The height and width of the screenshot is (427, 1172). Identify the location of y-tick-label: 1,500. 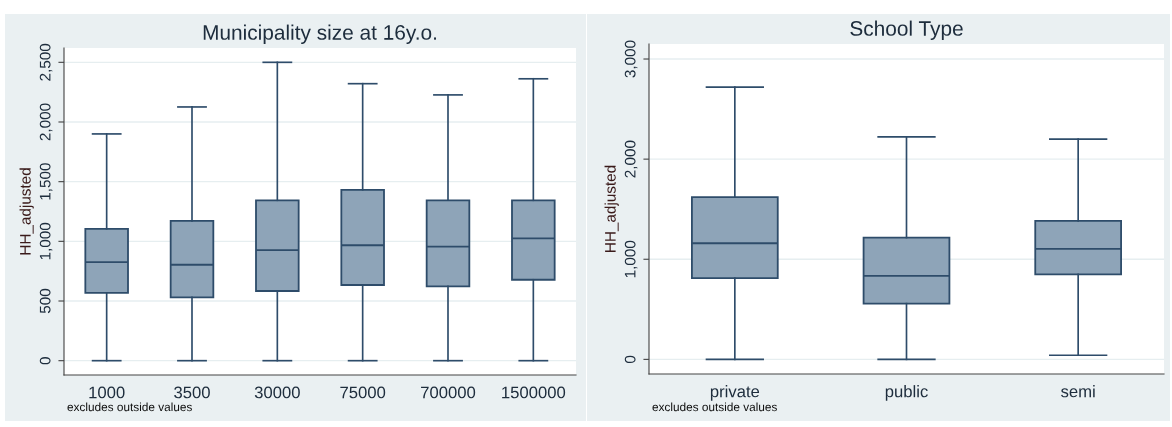
(46, 181).